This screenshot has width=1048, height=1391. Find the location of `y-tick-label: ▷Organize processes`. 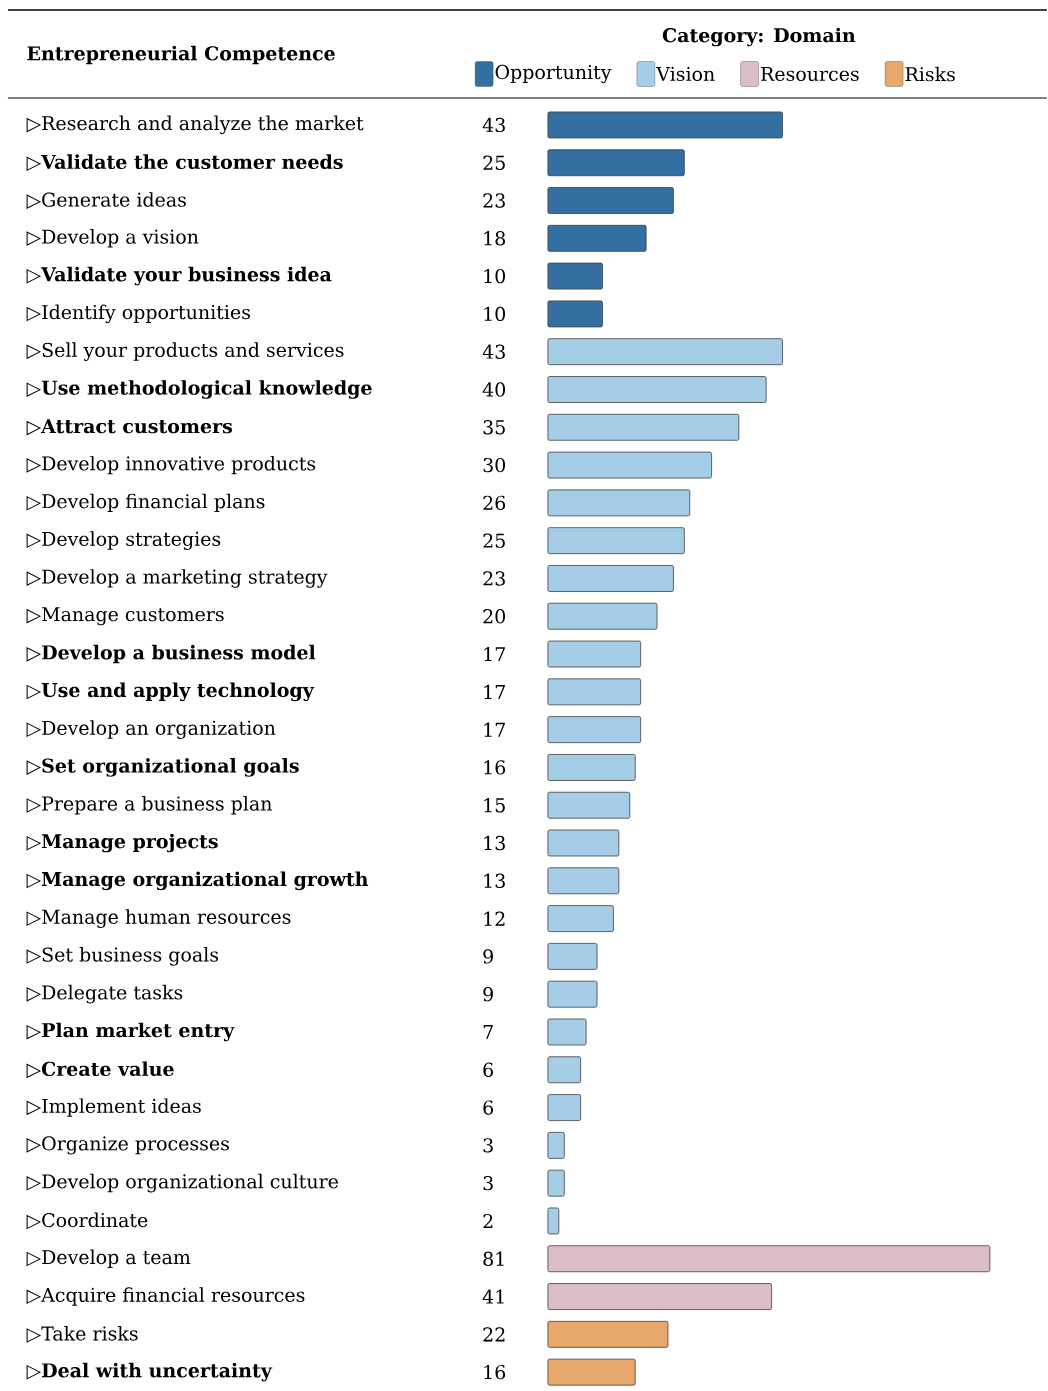

y-tick-label: ▷Organize processes is located at coordinates (128, 1145).